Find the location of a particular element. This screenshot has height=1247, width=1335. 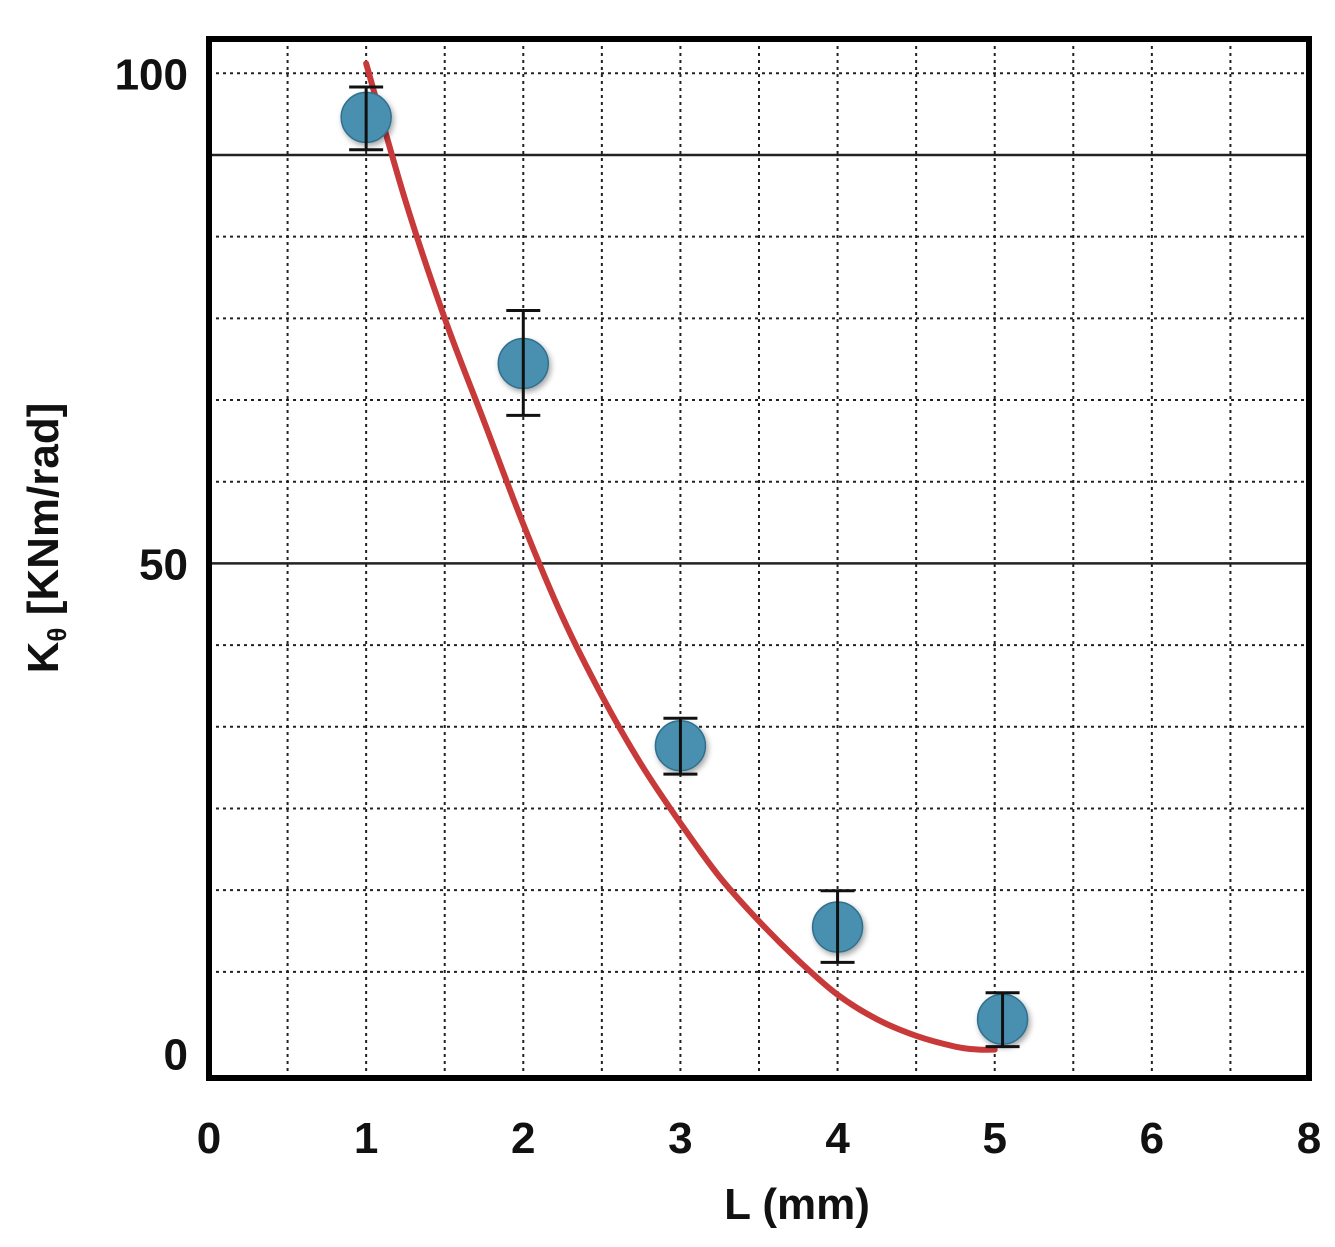

y-tick-label: 100 is located at coordinates (151, 74).